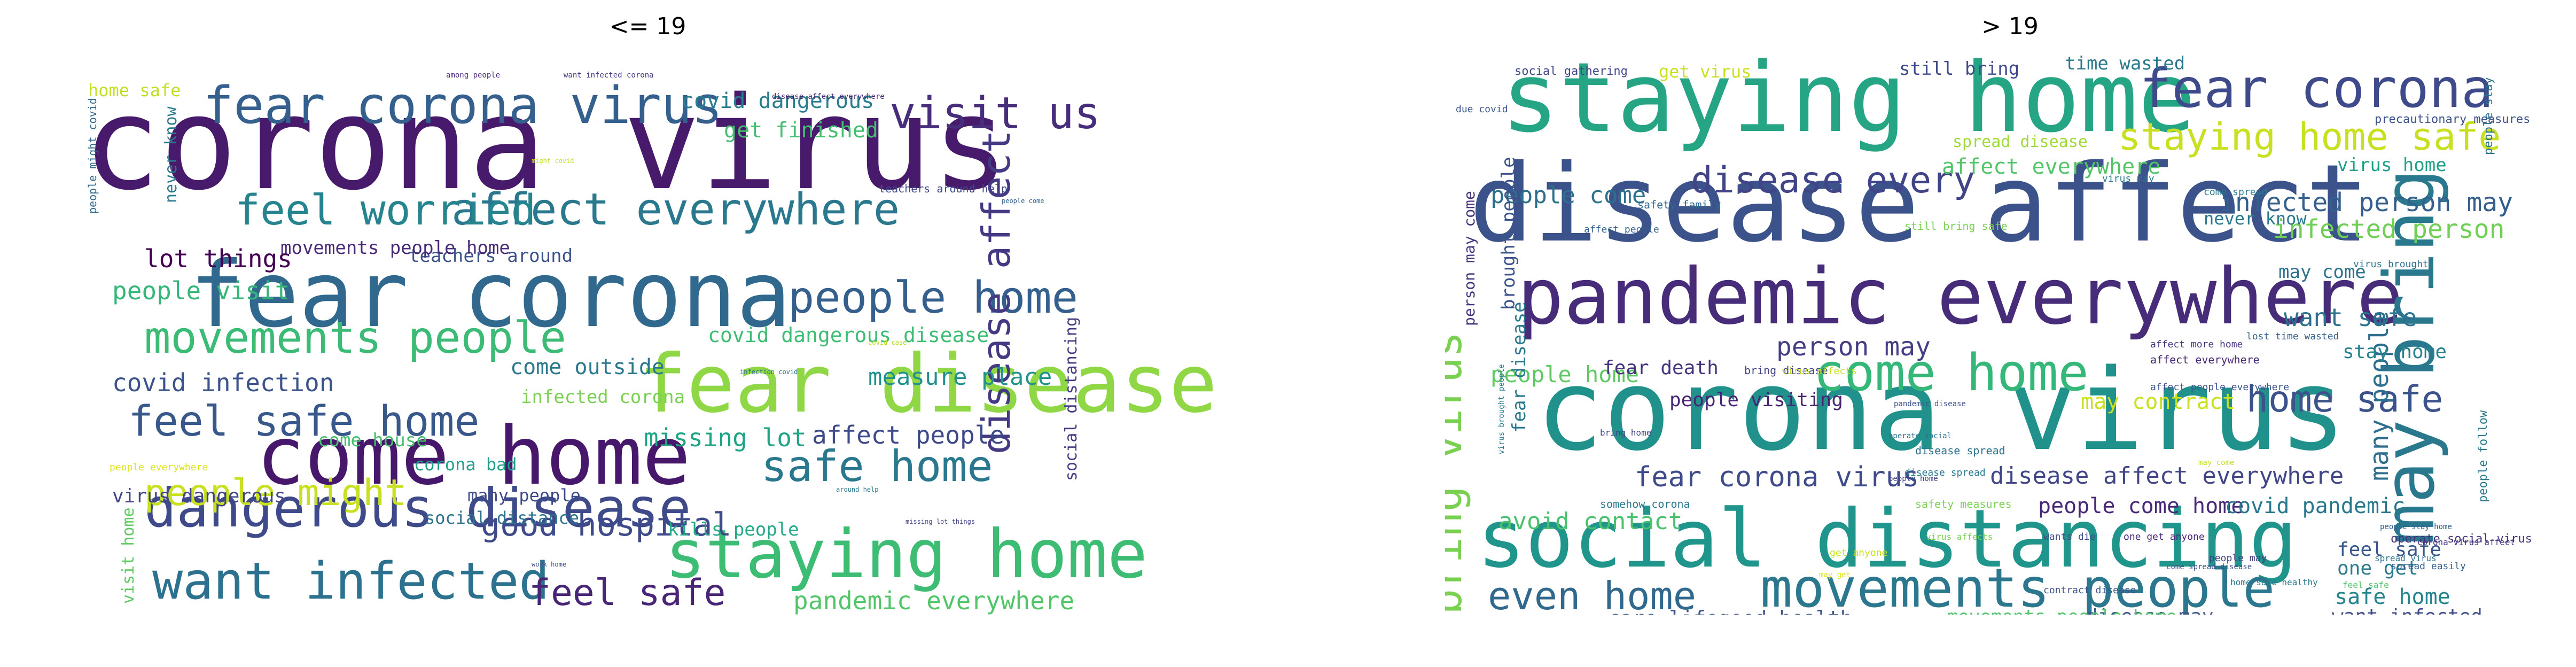 The image size is (2576, 667). Describe the element at coordinates (1853, 347) in the screenshot. I see `word-person-may: person may` at that location.